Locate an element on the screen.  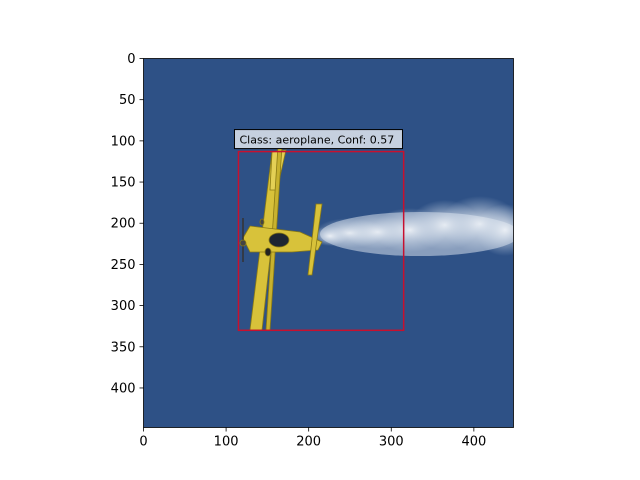
y-tick-label: 350 is located at coordinates (123, 347).